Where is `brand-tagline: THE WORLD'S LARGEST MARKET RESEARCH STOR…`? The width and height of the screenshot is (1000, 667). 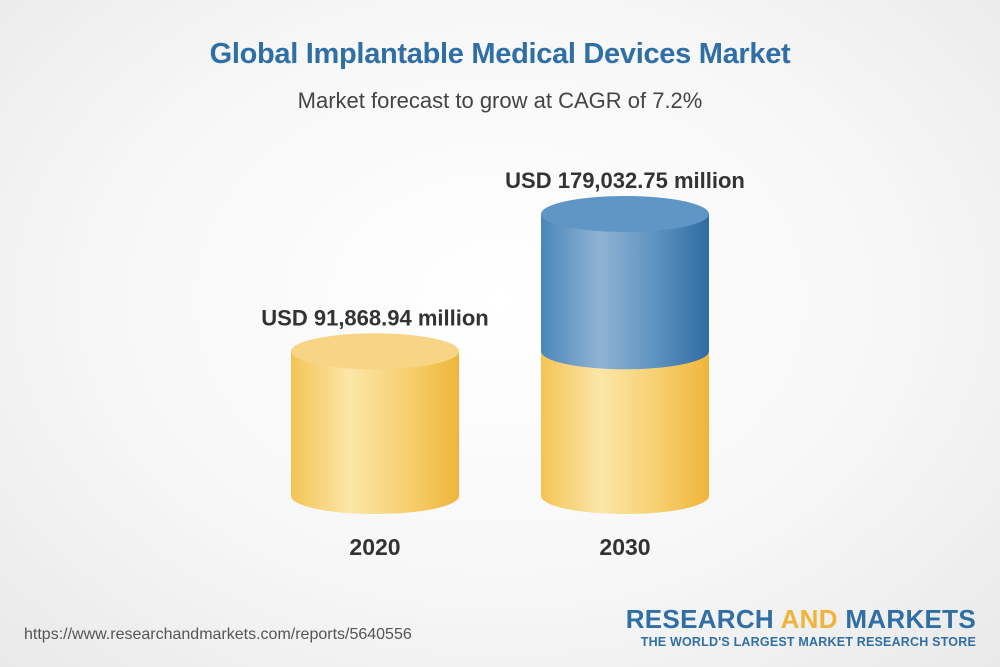 brand-tagline: THE WORLD'S LARGEST MARKET RESEARCH STOR… is located at coordinates (808, 642).